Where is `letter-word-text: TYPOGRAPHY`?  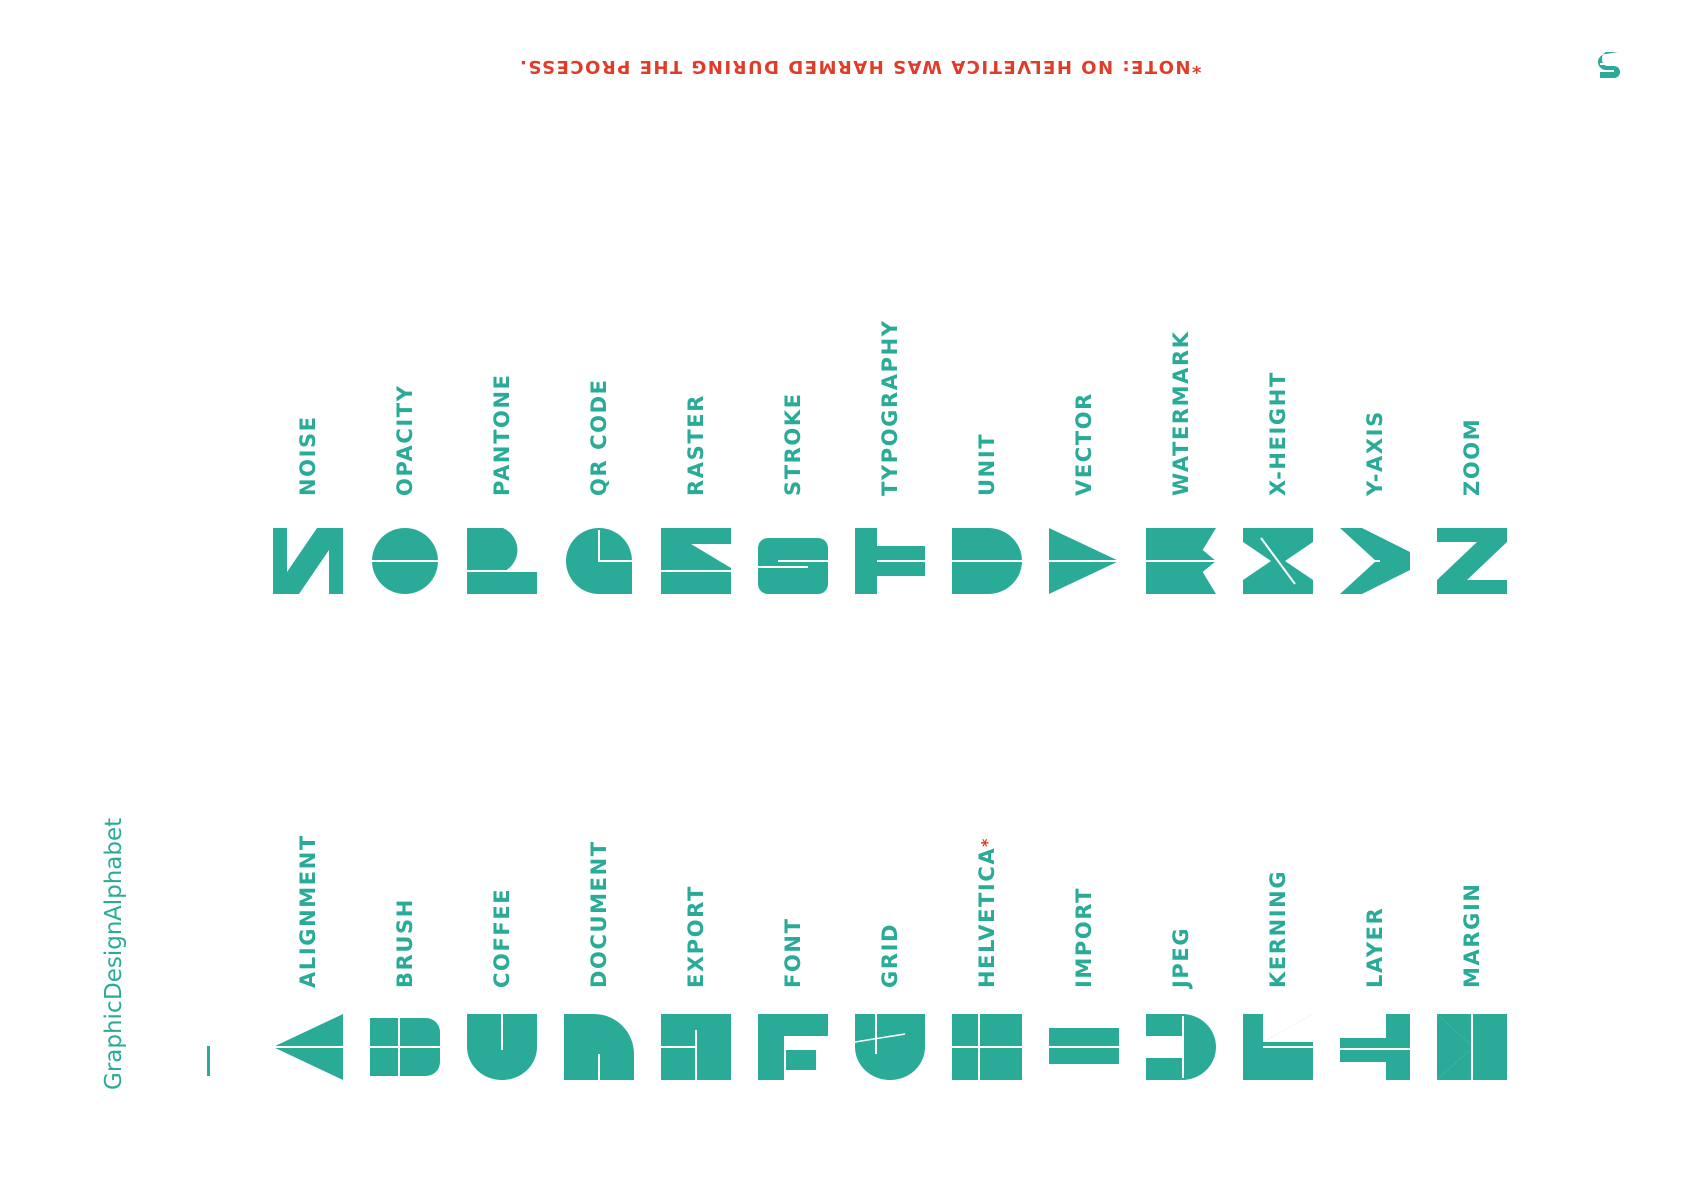
letter-word-text: TYPOGRAPHY is located at coordinates (890, 407).